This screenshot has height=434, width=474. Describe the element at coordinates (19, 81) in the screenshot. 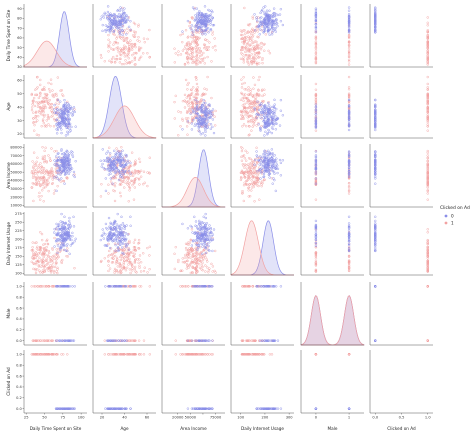

I see `y-tick-label: 60` at that location.